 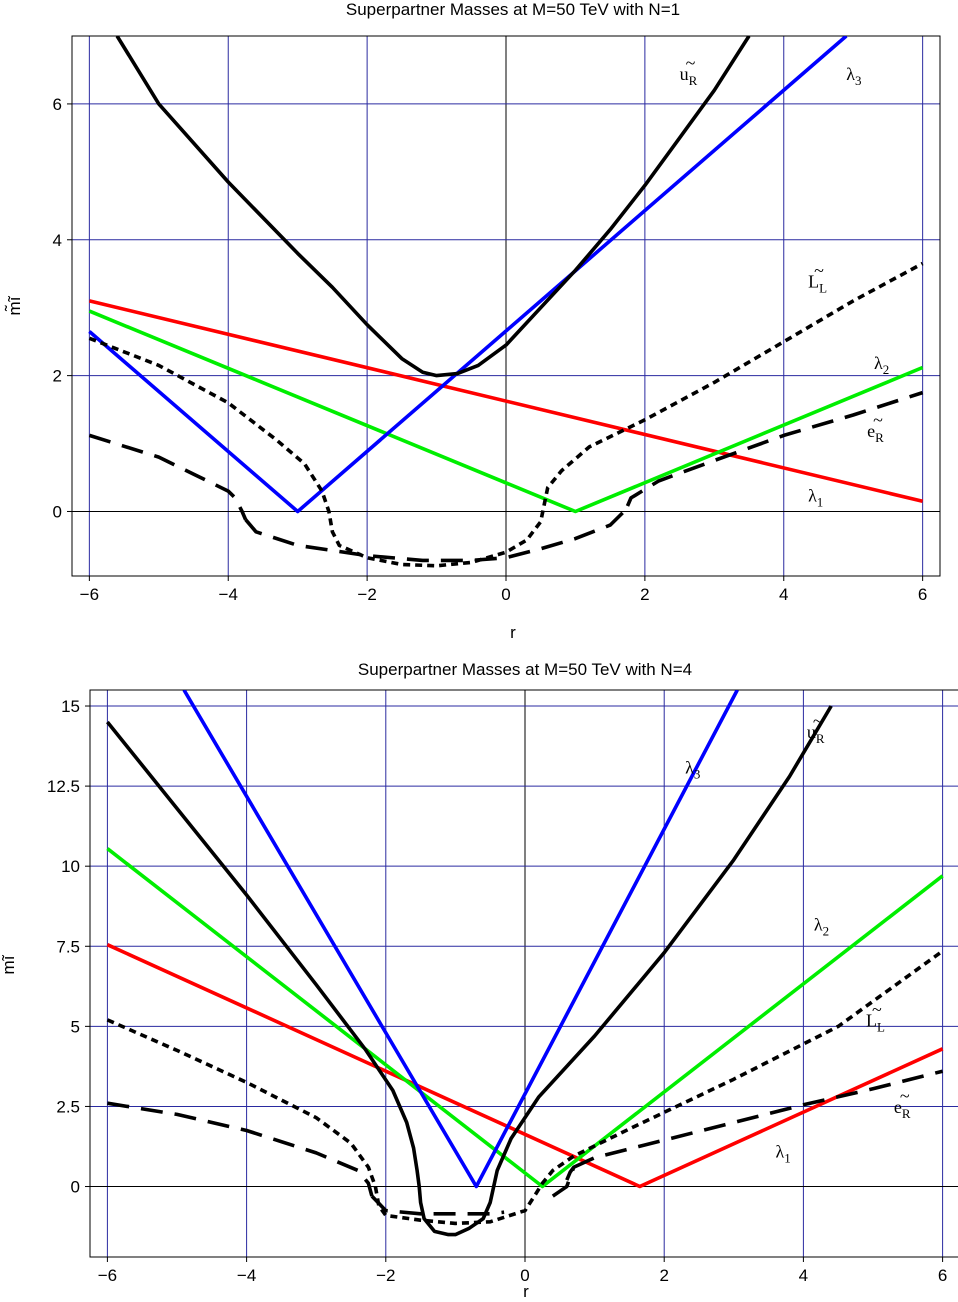 I want to click on y-axis-label: mĩ, so click(x=9, y=964).